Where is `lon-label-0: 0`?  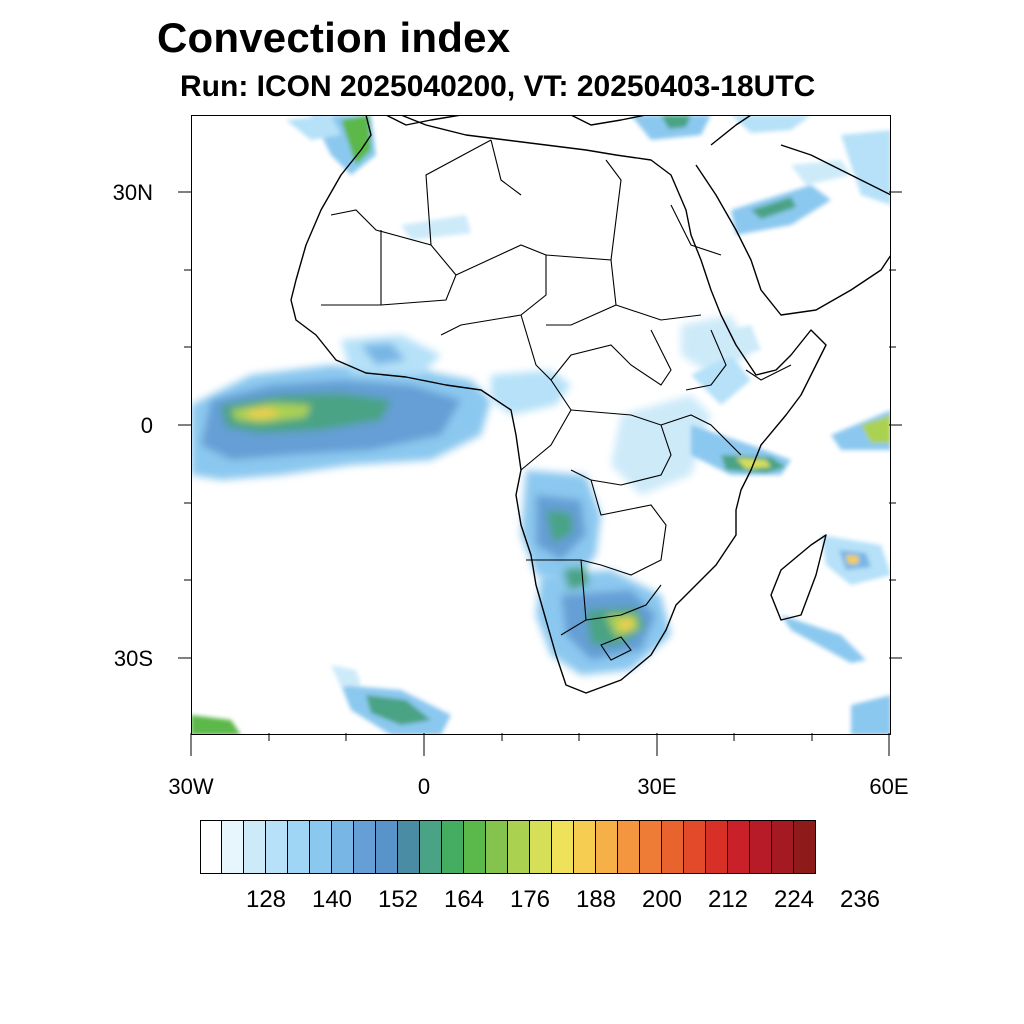
lon-label-0: 0 is located at coordinates (424, 786).